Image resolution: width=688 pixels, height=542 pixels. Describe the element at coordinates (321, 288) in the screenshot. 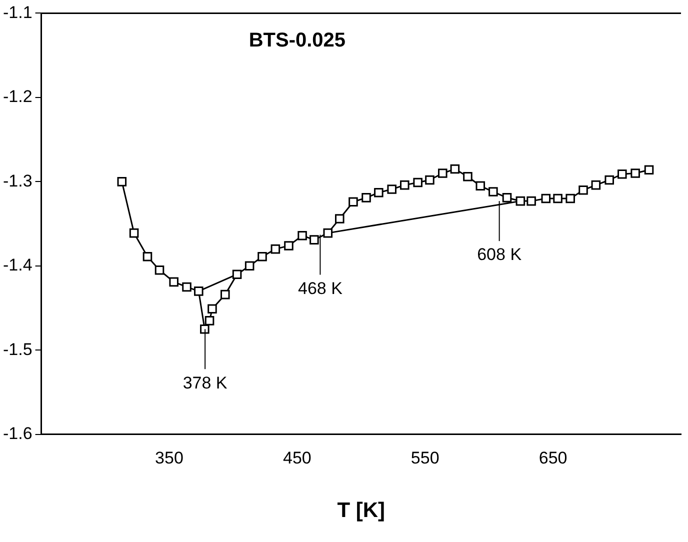

I see `annotation: 468 K` at that location.